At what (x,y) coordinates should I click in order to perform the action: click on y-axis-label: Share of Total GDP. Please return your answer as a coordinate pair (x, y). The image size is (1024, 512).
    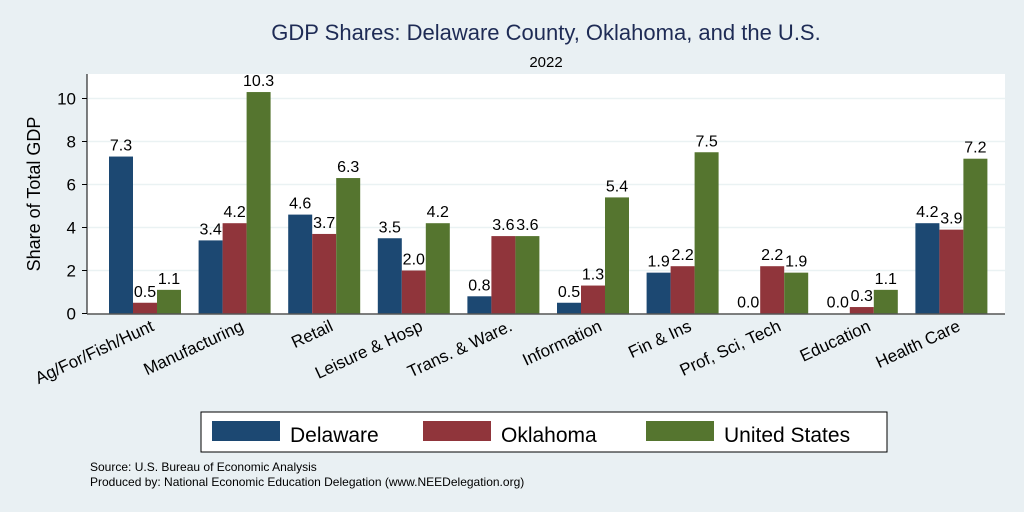
    Looking at the image, I should click on (34, 194).